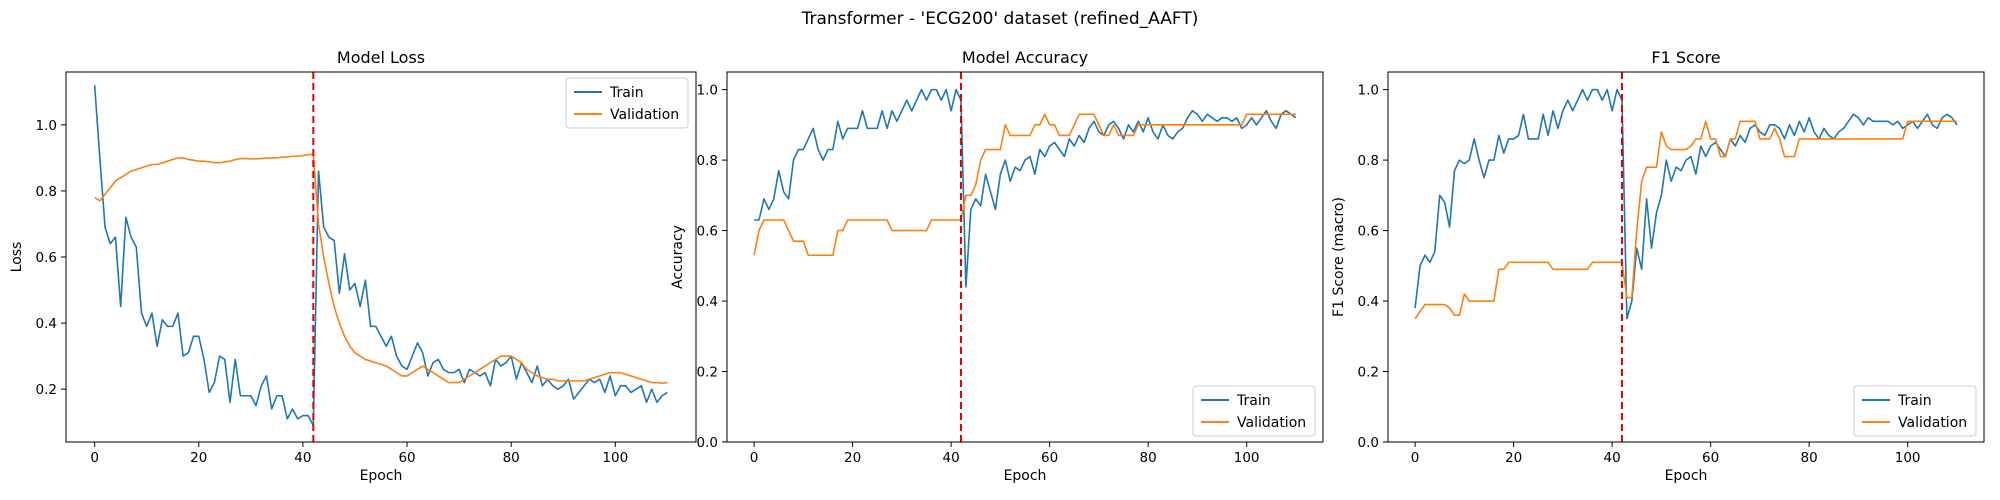 This screenshot has width=2000, height=500. Describe the element at coordinates (1685, 57) in the screenshot. I see `chart-title: F1 Score` at that location.